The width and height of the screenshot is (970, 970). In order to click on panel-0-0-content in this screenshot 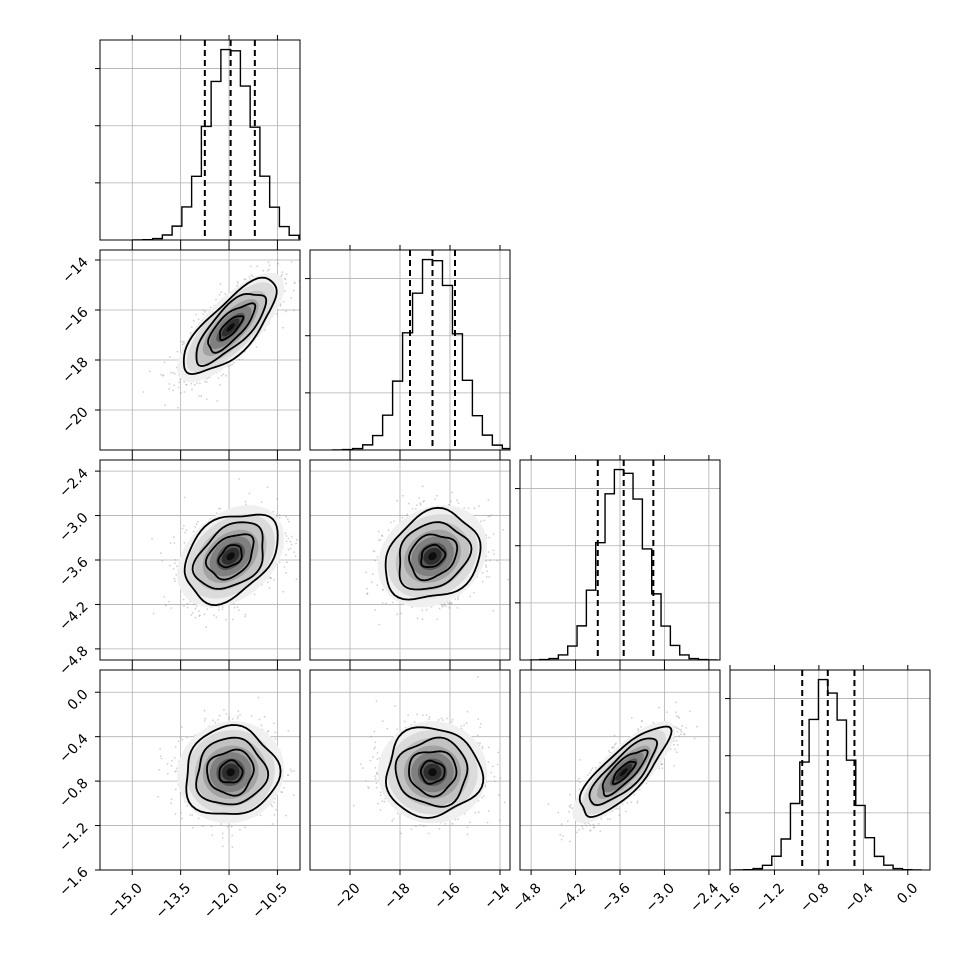, I will do `click(200, 140)`.